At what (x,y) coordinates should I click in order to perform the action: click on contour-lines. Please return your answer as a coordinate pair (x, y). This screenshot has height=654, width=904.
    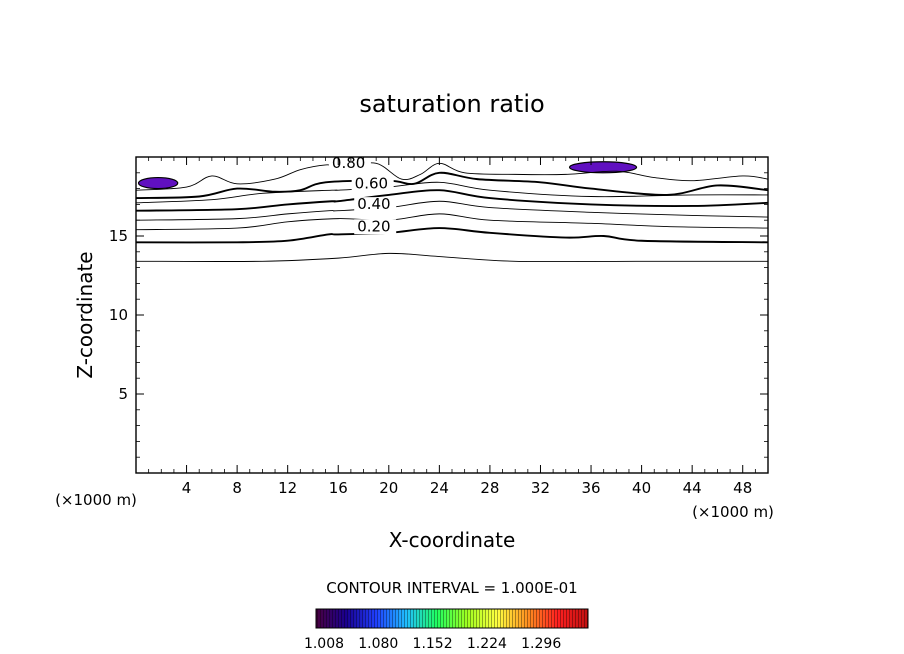
    Looking at the image, I should click on (452, 212).